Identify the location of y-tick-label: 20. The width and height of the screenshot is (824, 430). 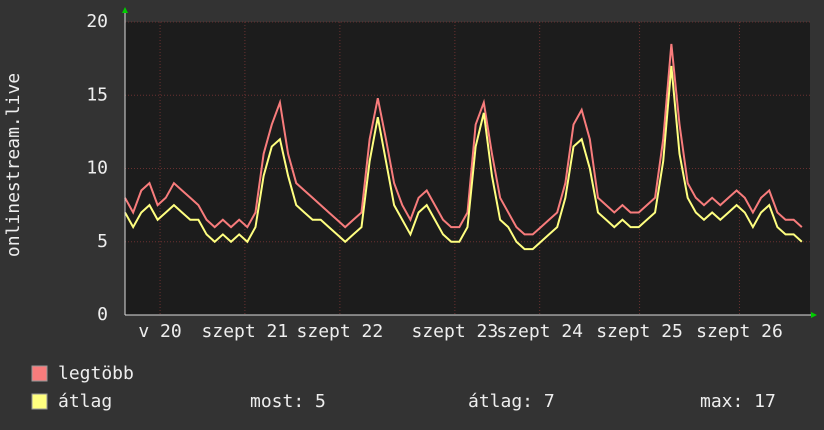
(97, 21).